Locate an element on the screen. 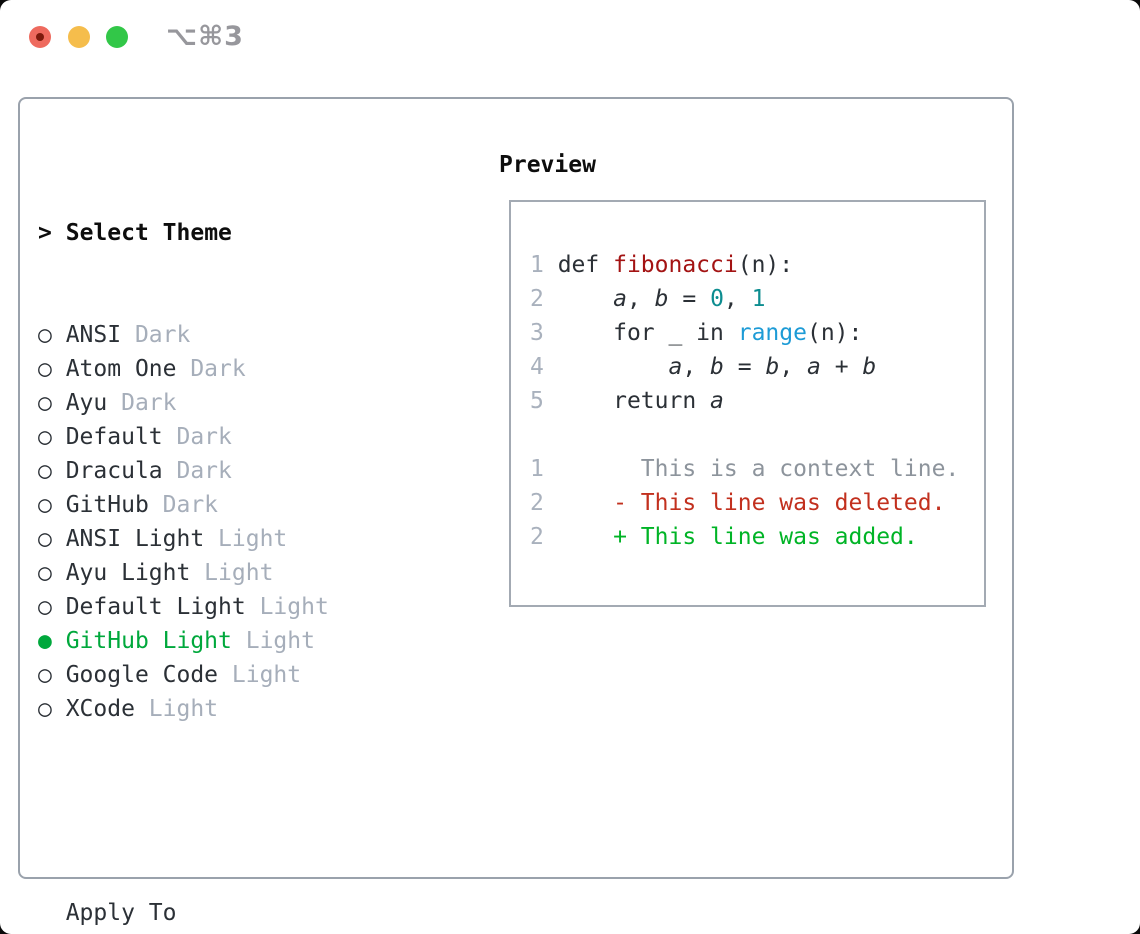 This screenshot has width=1140, height=934. theme-option-row: ○ XCode Light is located at coordinates (232, 709).